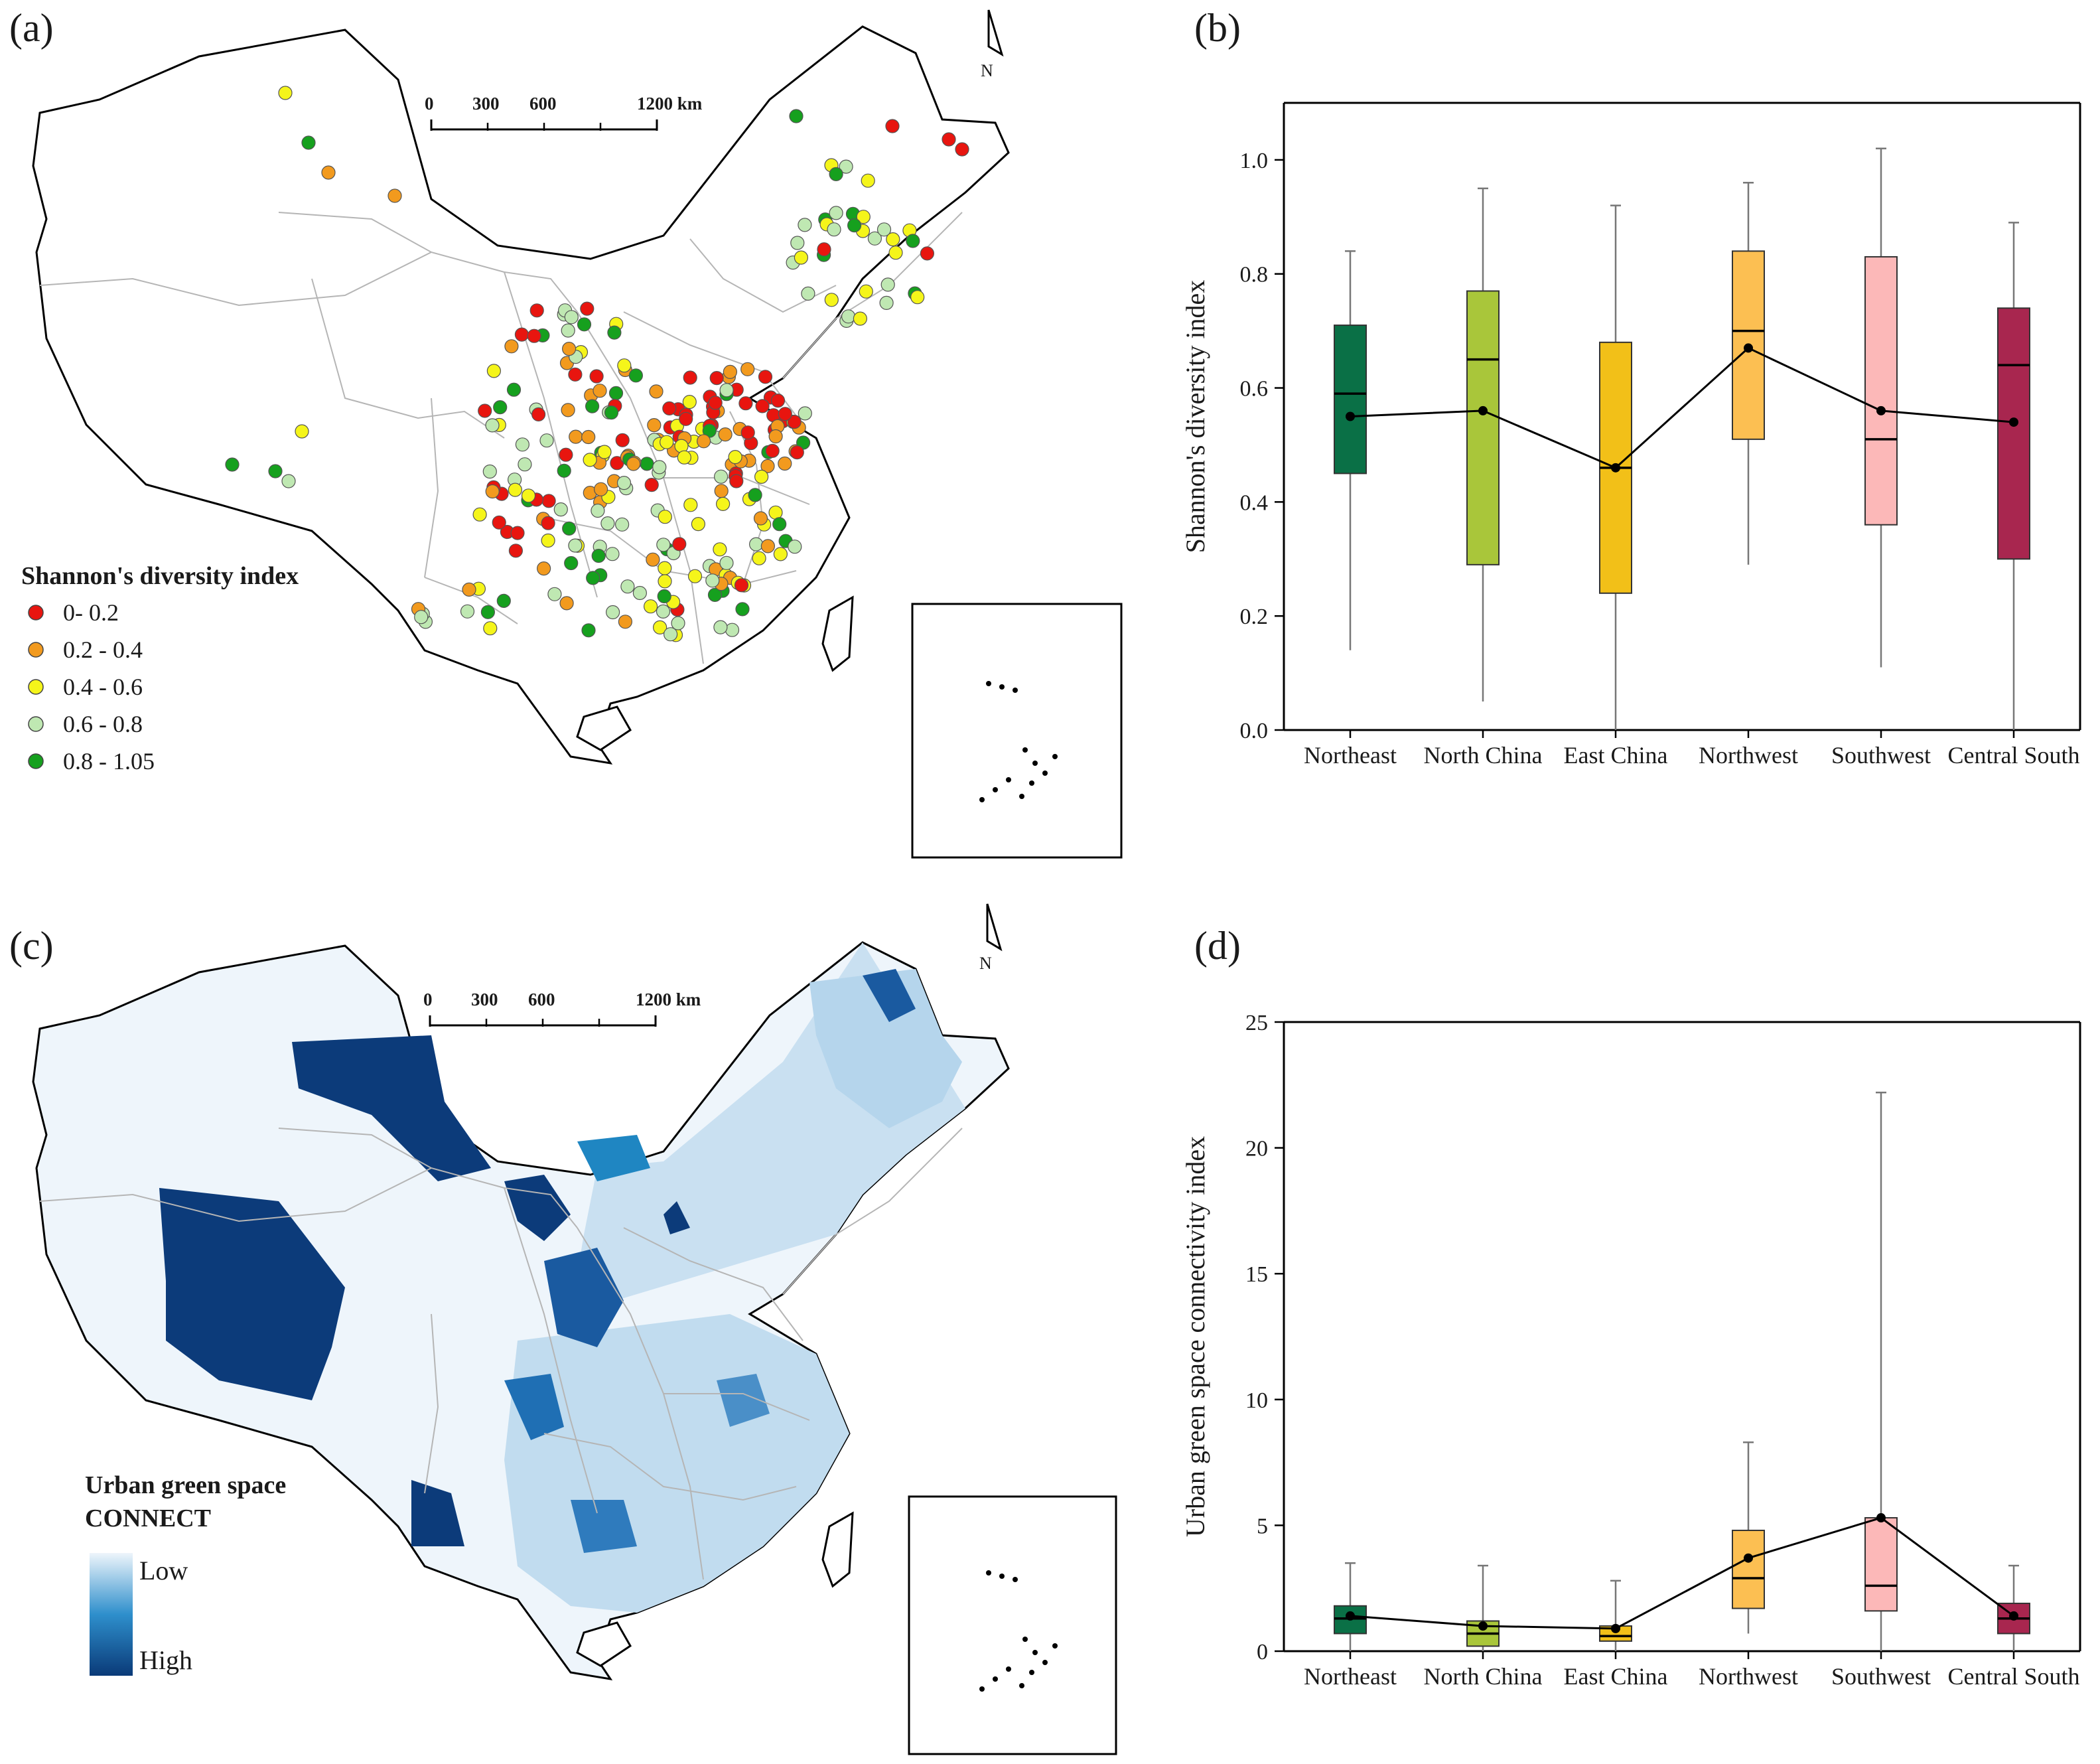 The height and width of the screenshot is (1764, 2100). I want to click on inset-islands-a, so click(1018, 742).